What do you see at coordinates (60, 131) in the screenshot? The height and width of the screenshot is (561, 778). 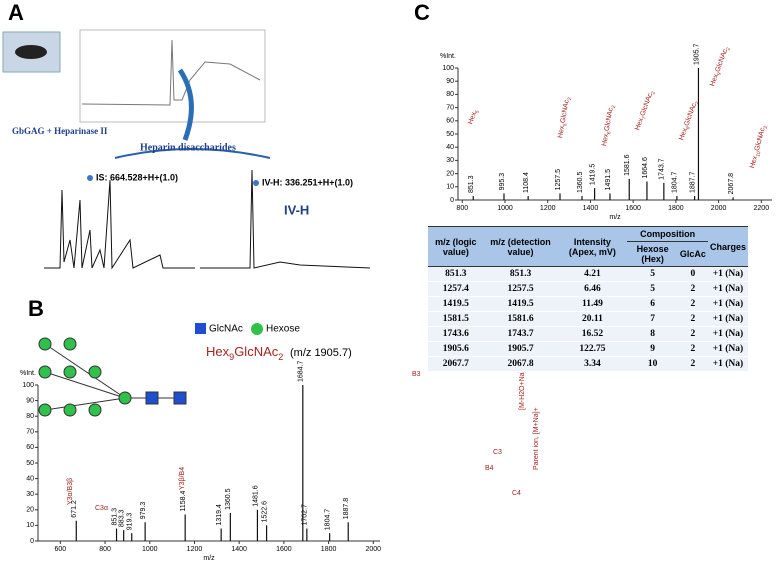 I see `sample-label: GbGAG + Heparinase II` at bounding box center [60, 131].